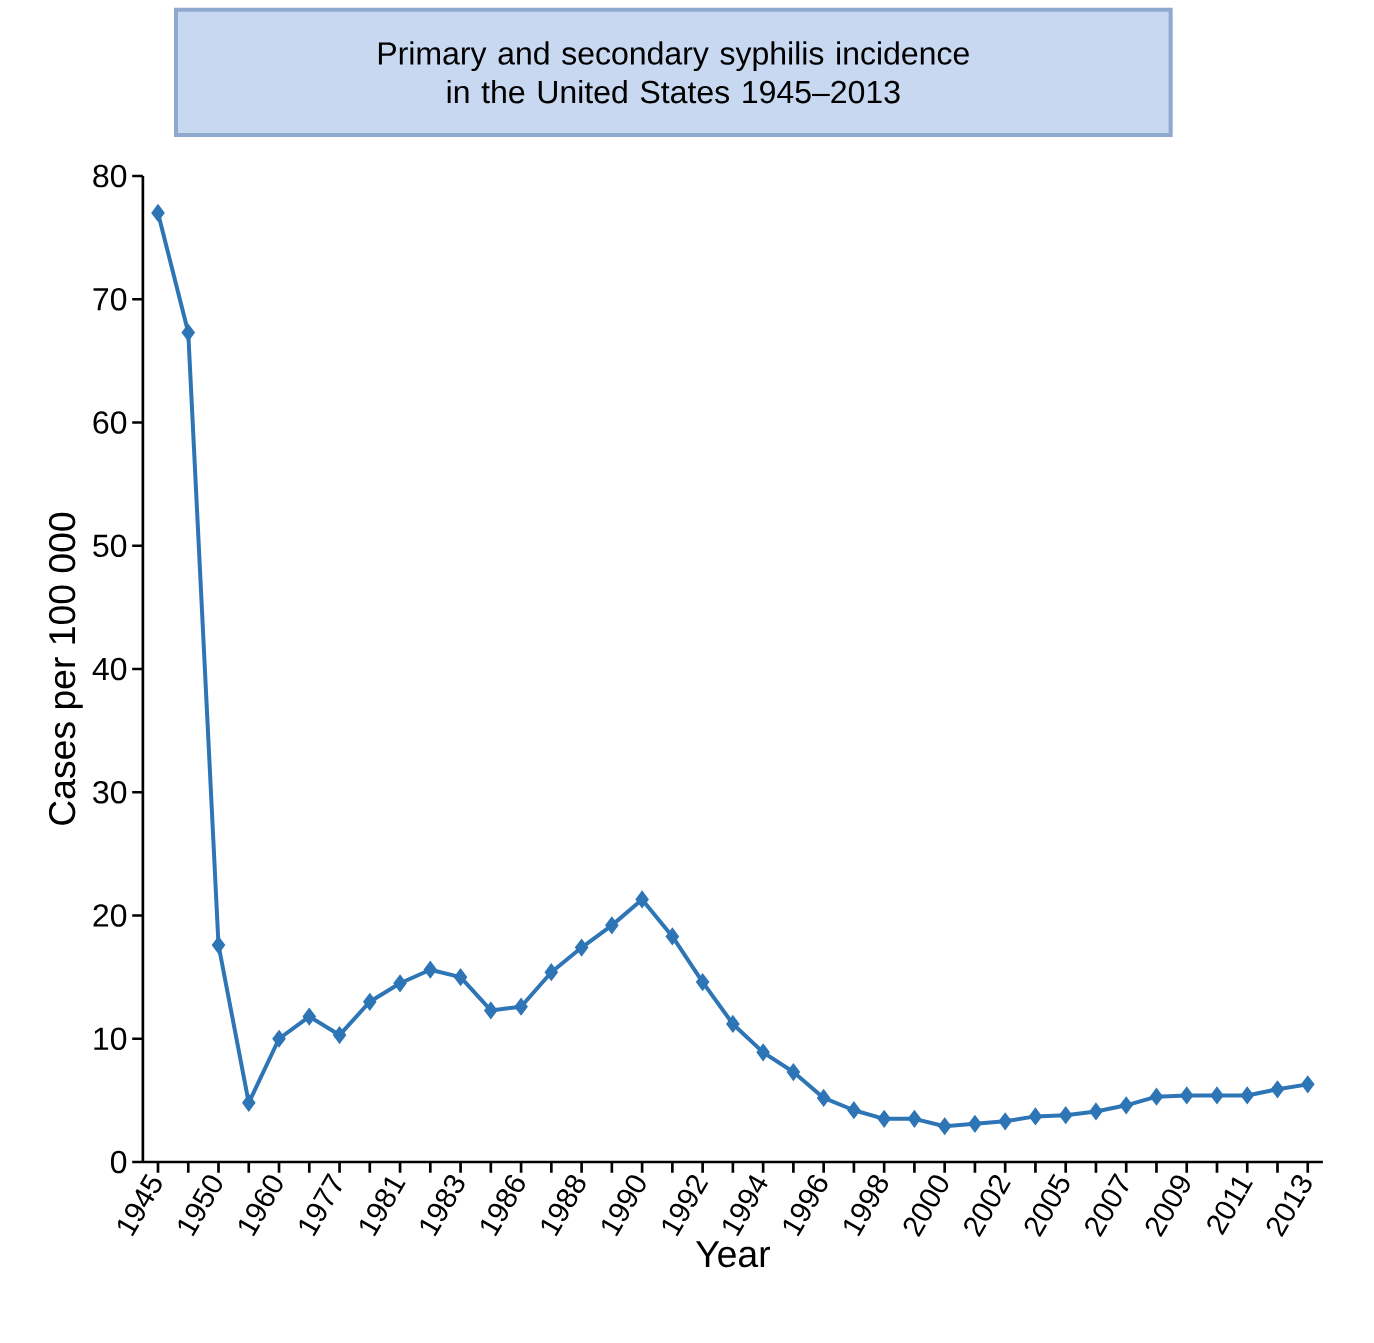 This screenshot has height=1343, width=1374. I want to click on y-axis-title: Cases per 100 000, so click(65, 668).